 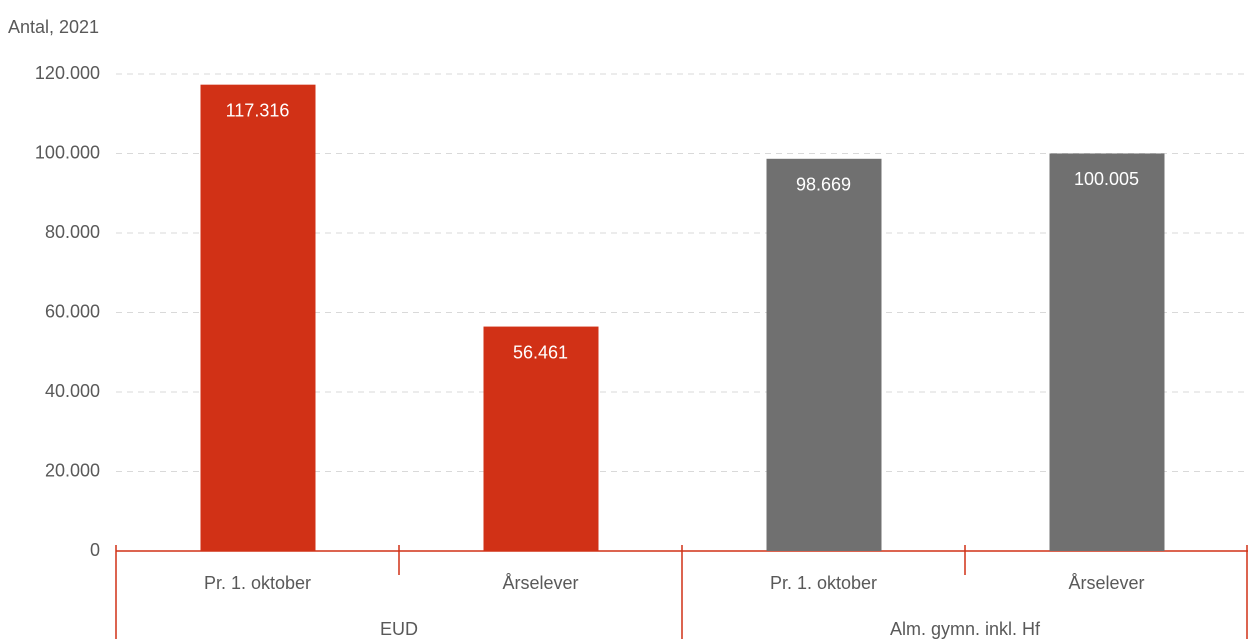 I want to click on data-label: 56.461, so click(x=540, y=352).